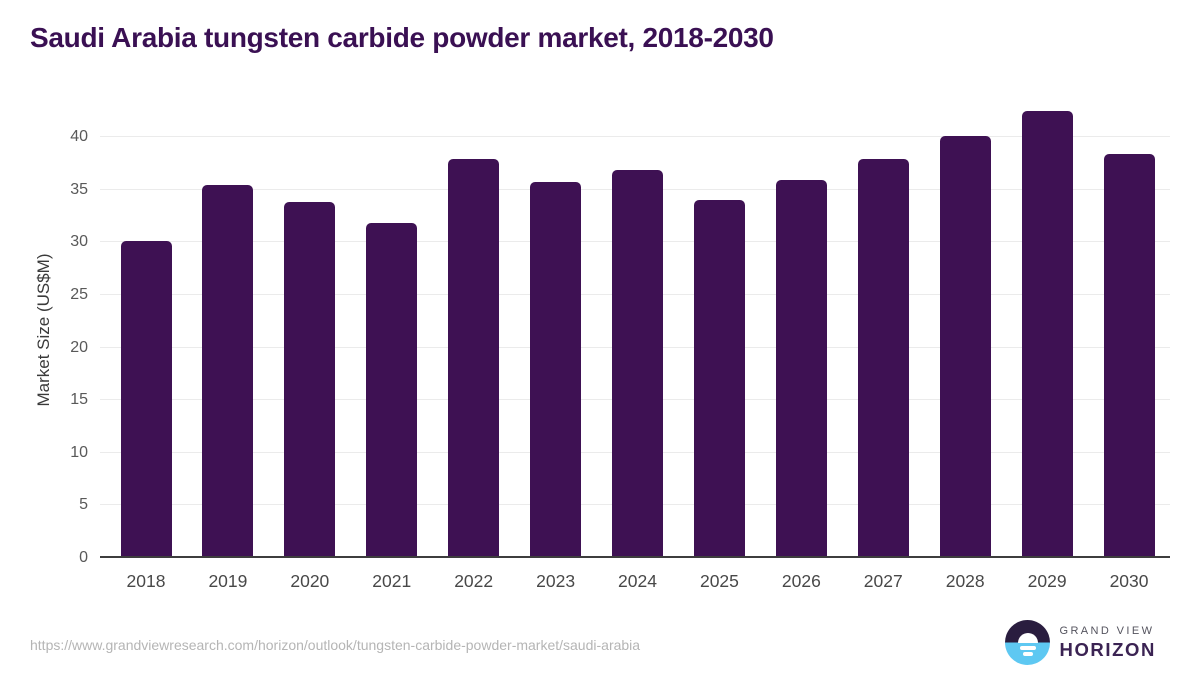  Describe the element at coordinates (146, 581) in the screenshot. I see `x-tick-label-2018: 2018` at that location.